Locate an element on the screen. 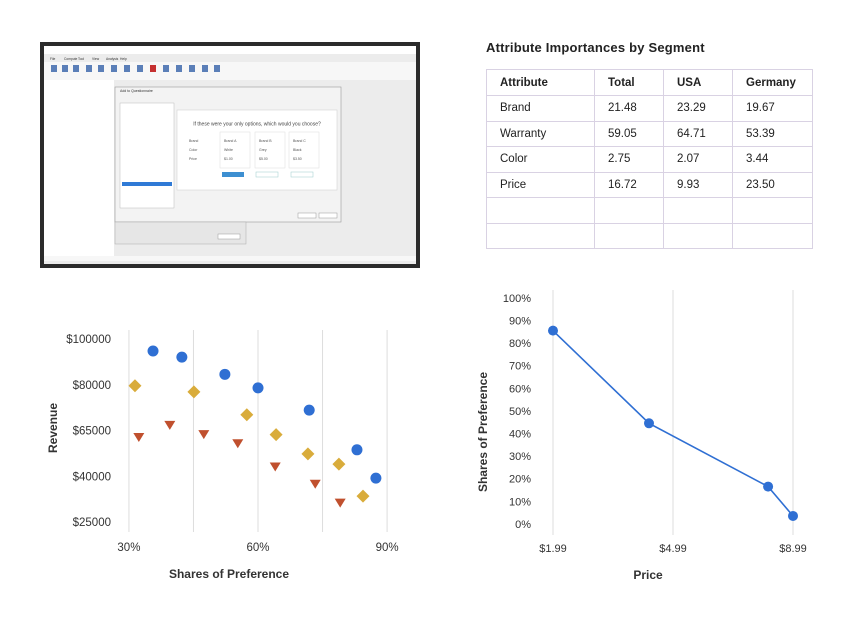 This screenshot has width=850, height=644. table-cell: 23.50 is located at coordinates (772, 184).